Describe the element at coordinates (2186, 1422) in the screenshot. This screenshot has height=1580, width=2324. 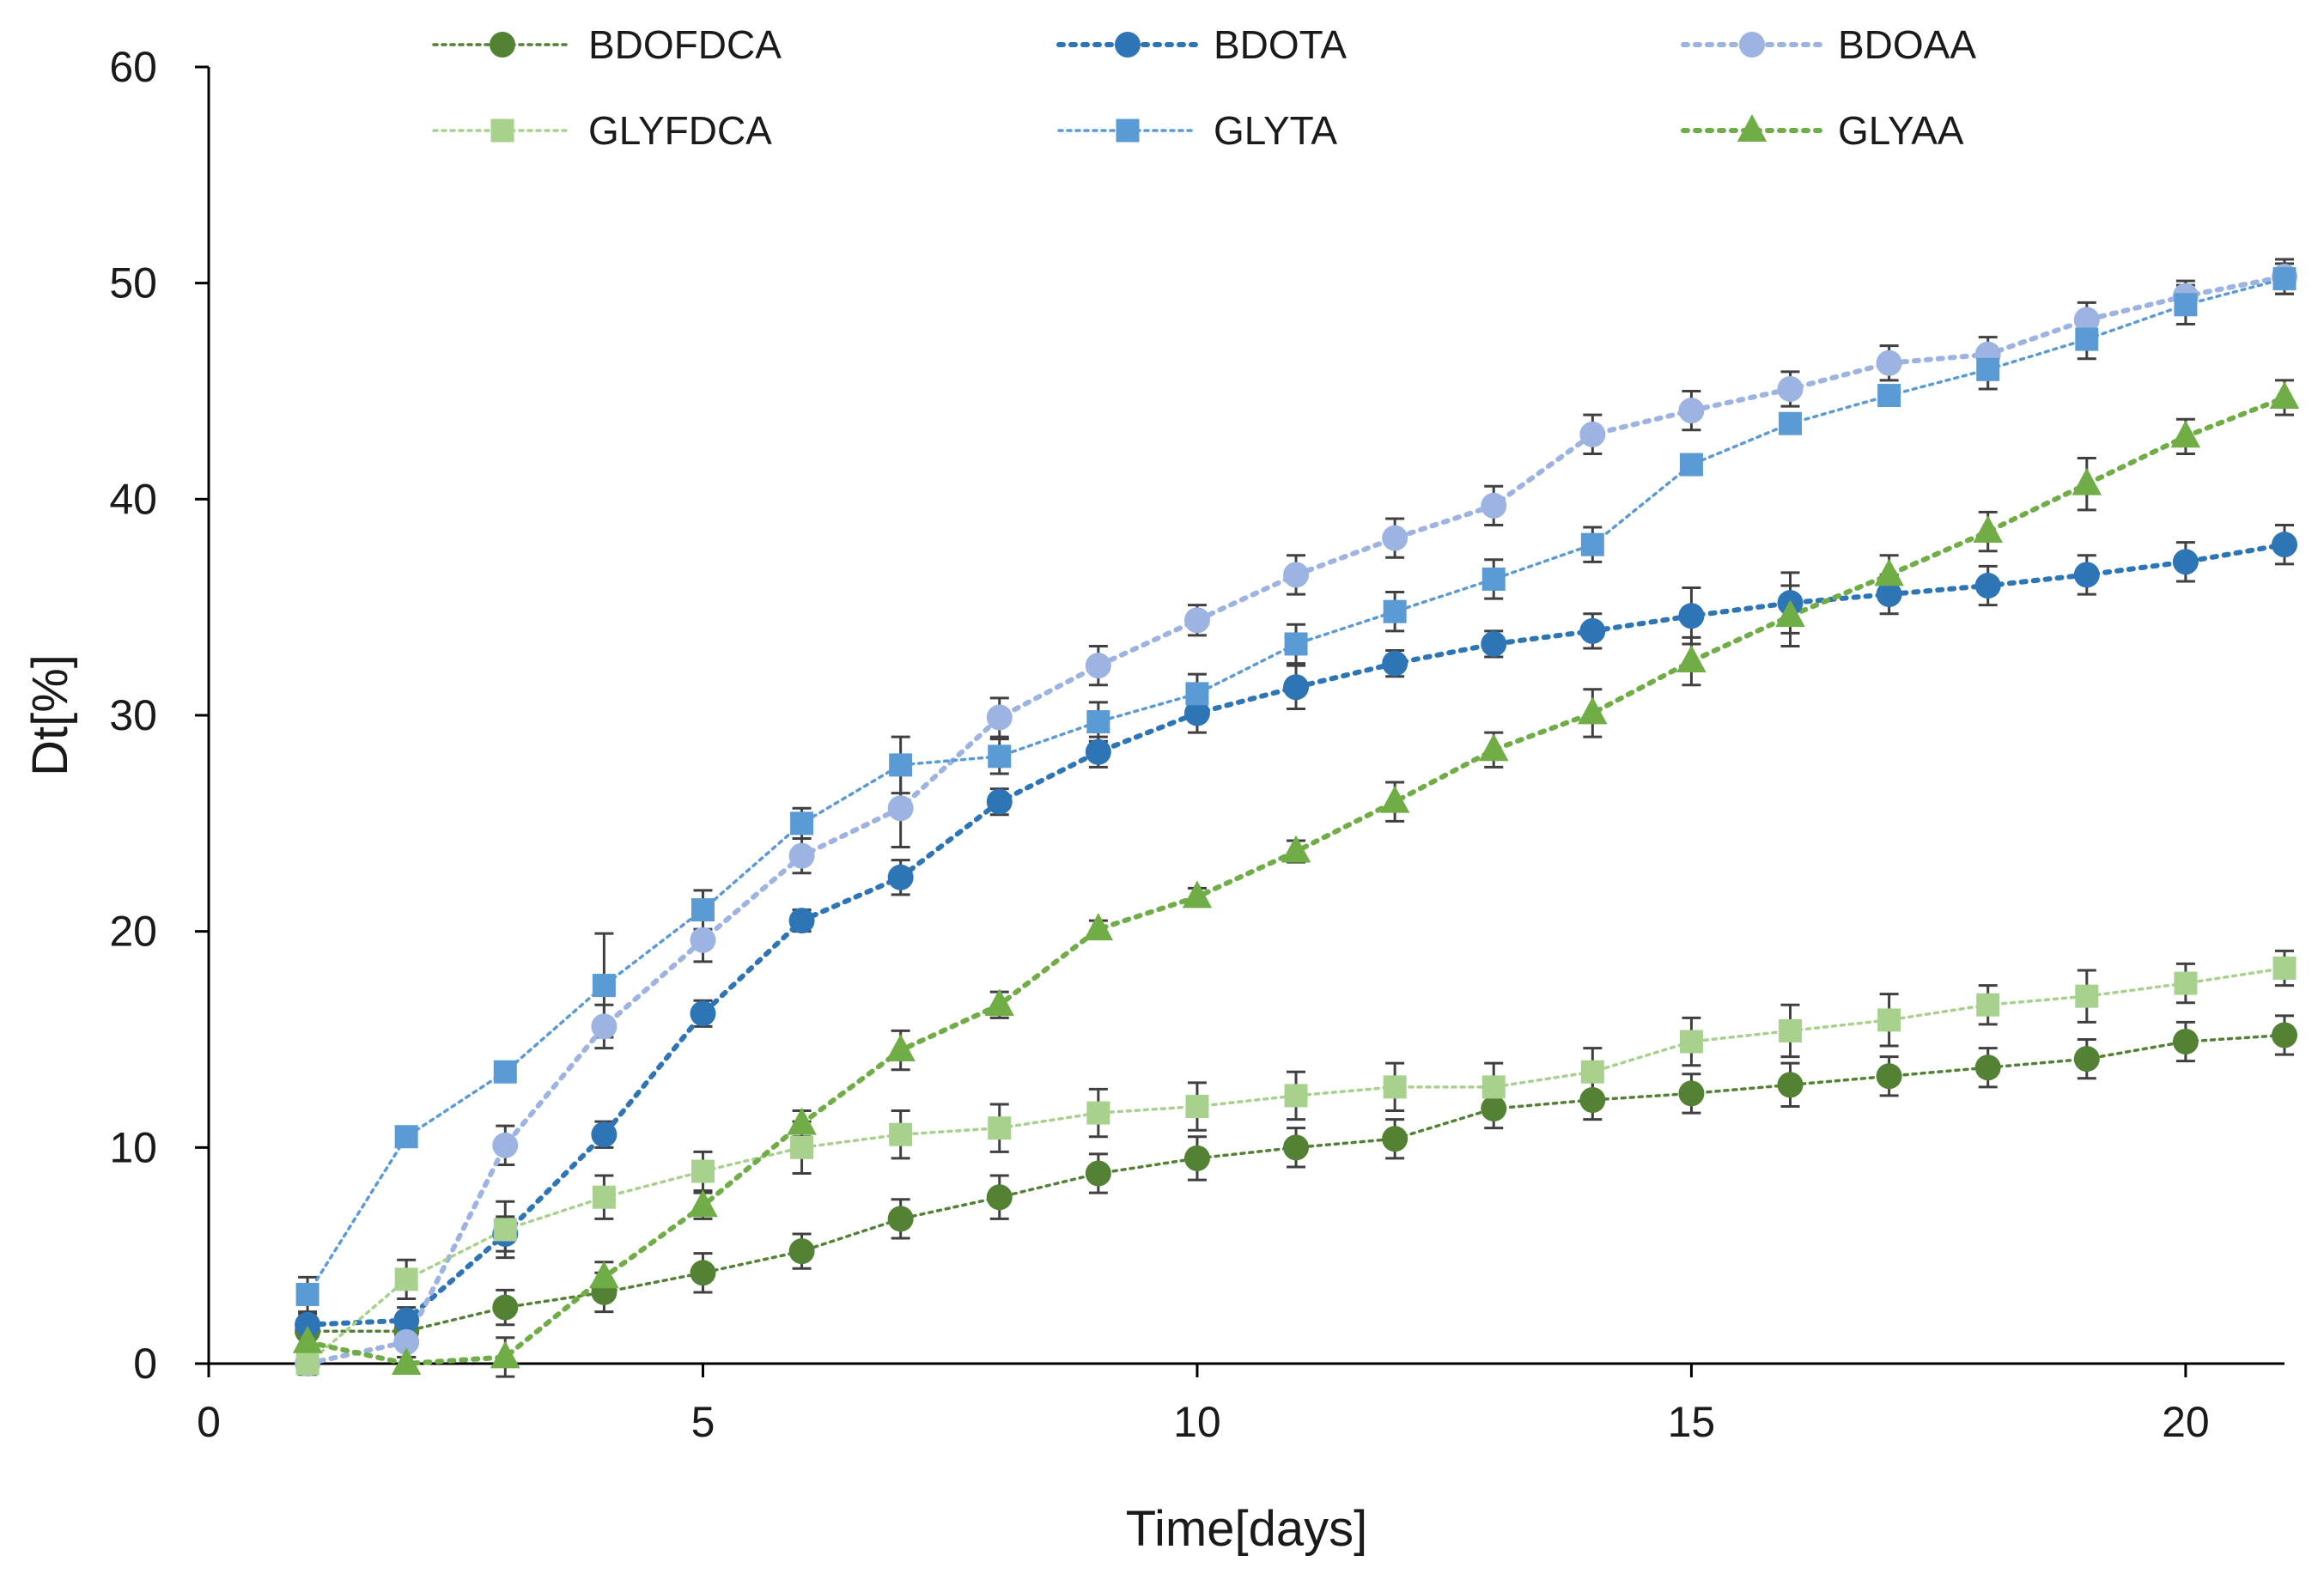
I see `x-tick-label: 20` at that location.